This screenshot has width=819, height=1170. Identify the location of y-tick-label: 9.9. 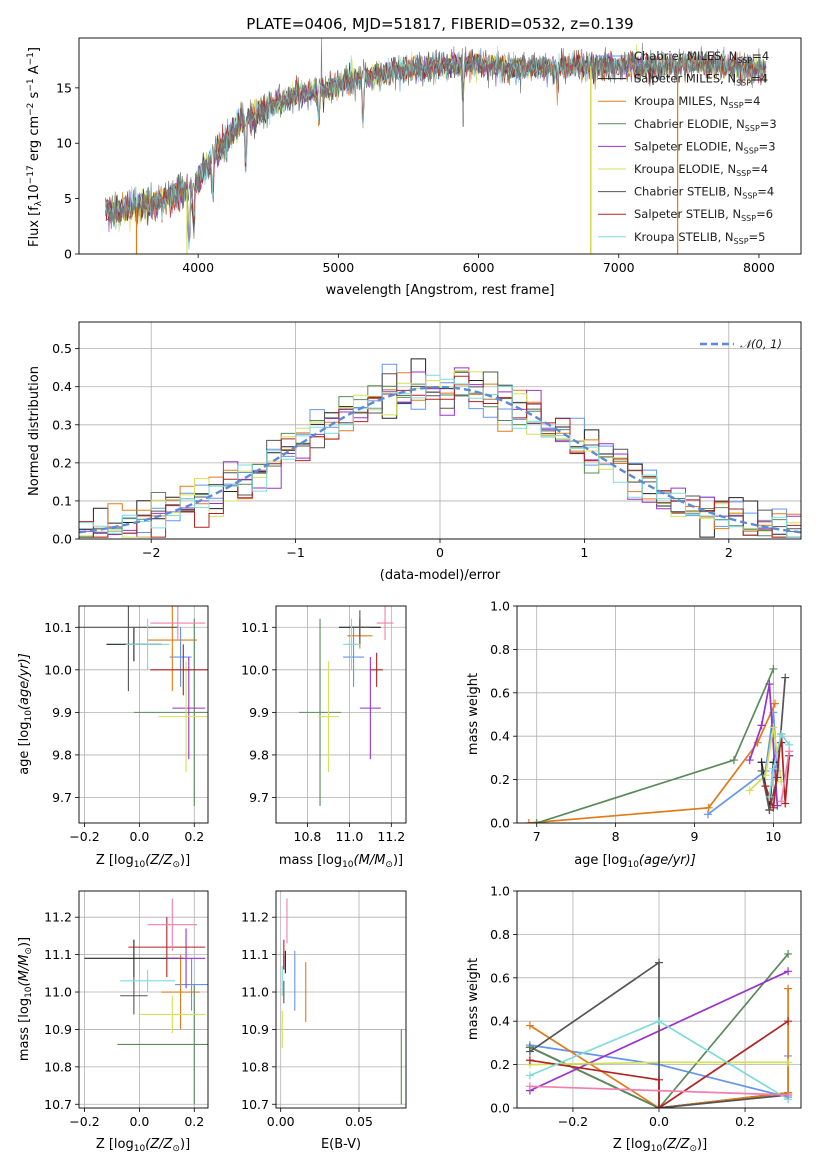
(259, 712).